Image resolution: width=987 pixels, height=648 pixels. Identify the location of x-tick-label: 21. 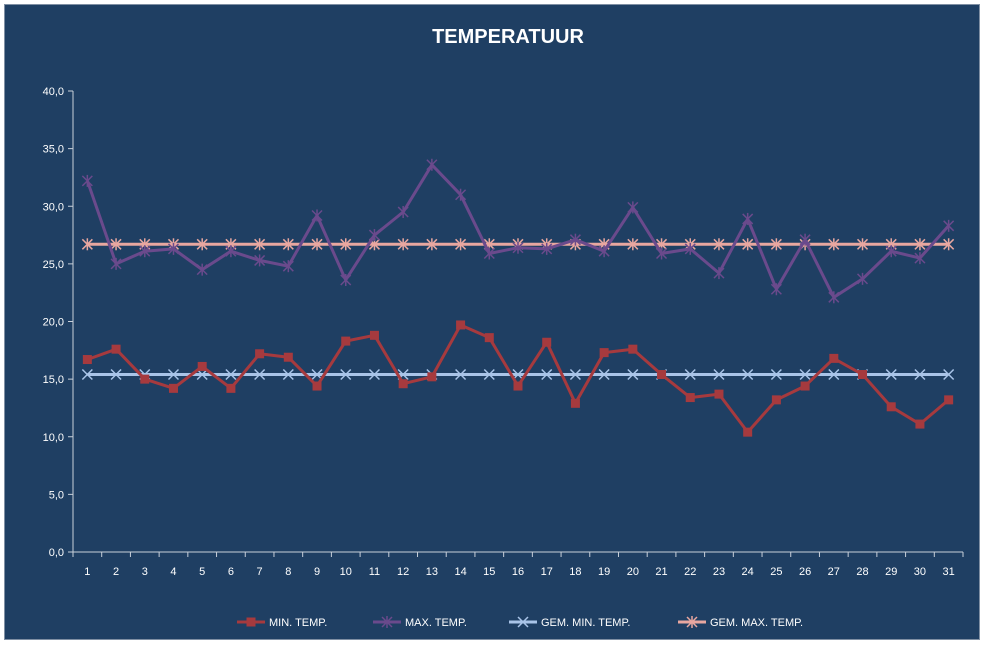
(661, 572).